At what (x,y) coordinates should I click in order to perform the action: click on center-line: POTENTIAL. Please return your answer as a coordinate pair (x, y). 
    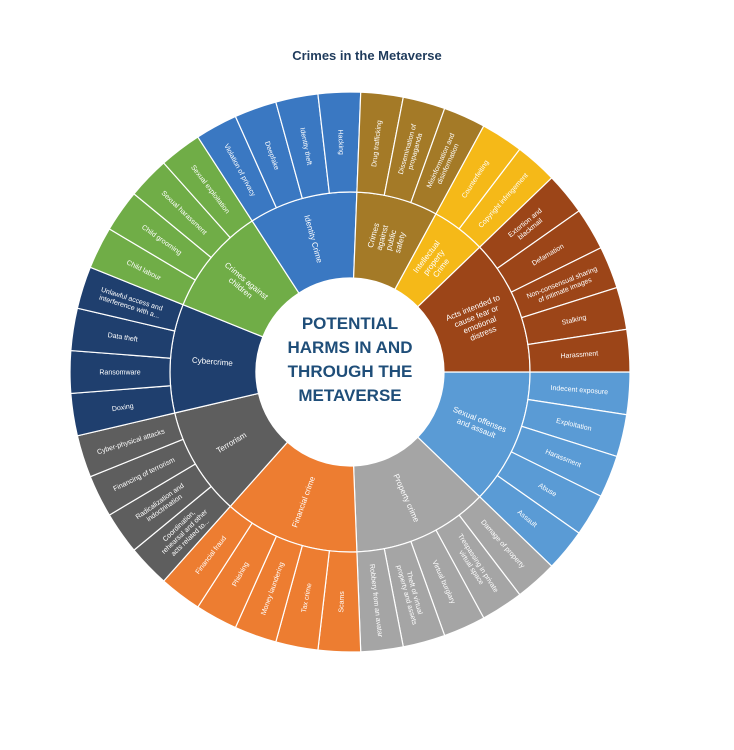
    Looking at the image, I should click on (350, 323).